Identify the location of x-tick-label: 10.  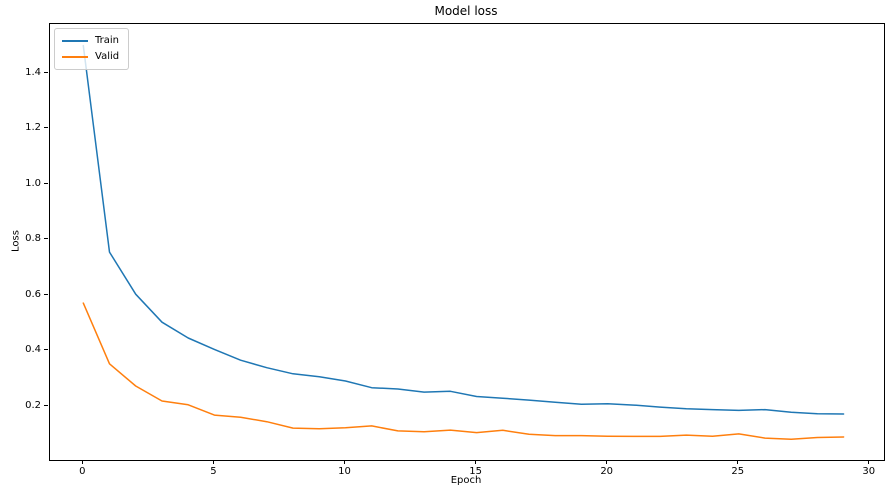
(344, 471).